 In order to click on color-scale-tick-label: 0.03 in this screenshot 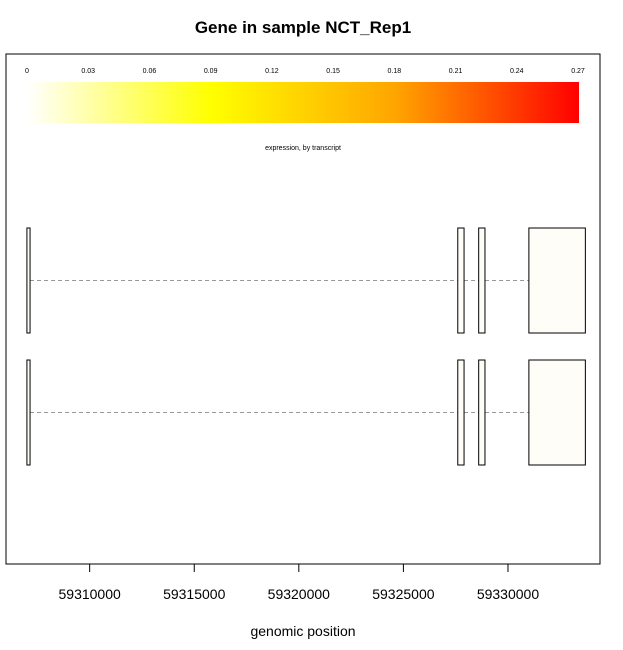, I will do `click(88, 71)`.